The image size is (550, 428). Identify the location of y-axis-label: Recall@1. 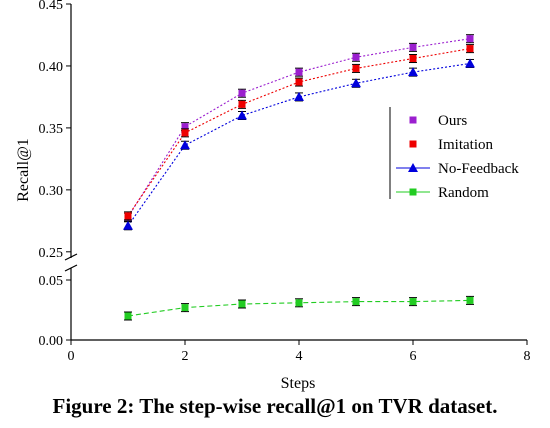
(23, 170).